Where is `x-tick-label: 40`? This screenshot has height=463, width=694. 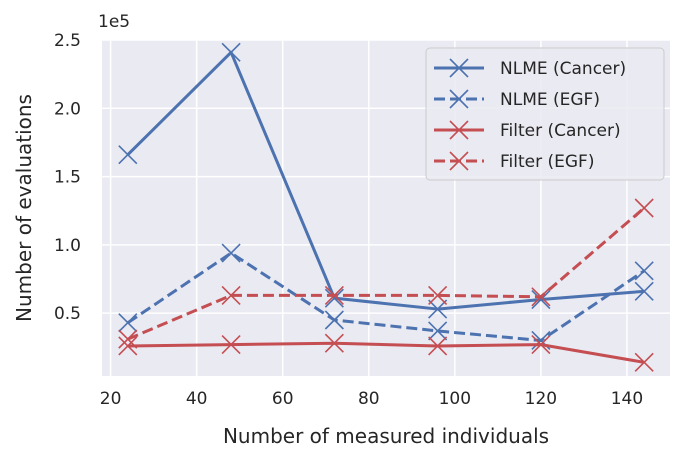
x-tick-label: 40 is located at coordinates (197, 399).